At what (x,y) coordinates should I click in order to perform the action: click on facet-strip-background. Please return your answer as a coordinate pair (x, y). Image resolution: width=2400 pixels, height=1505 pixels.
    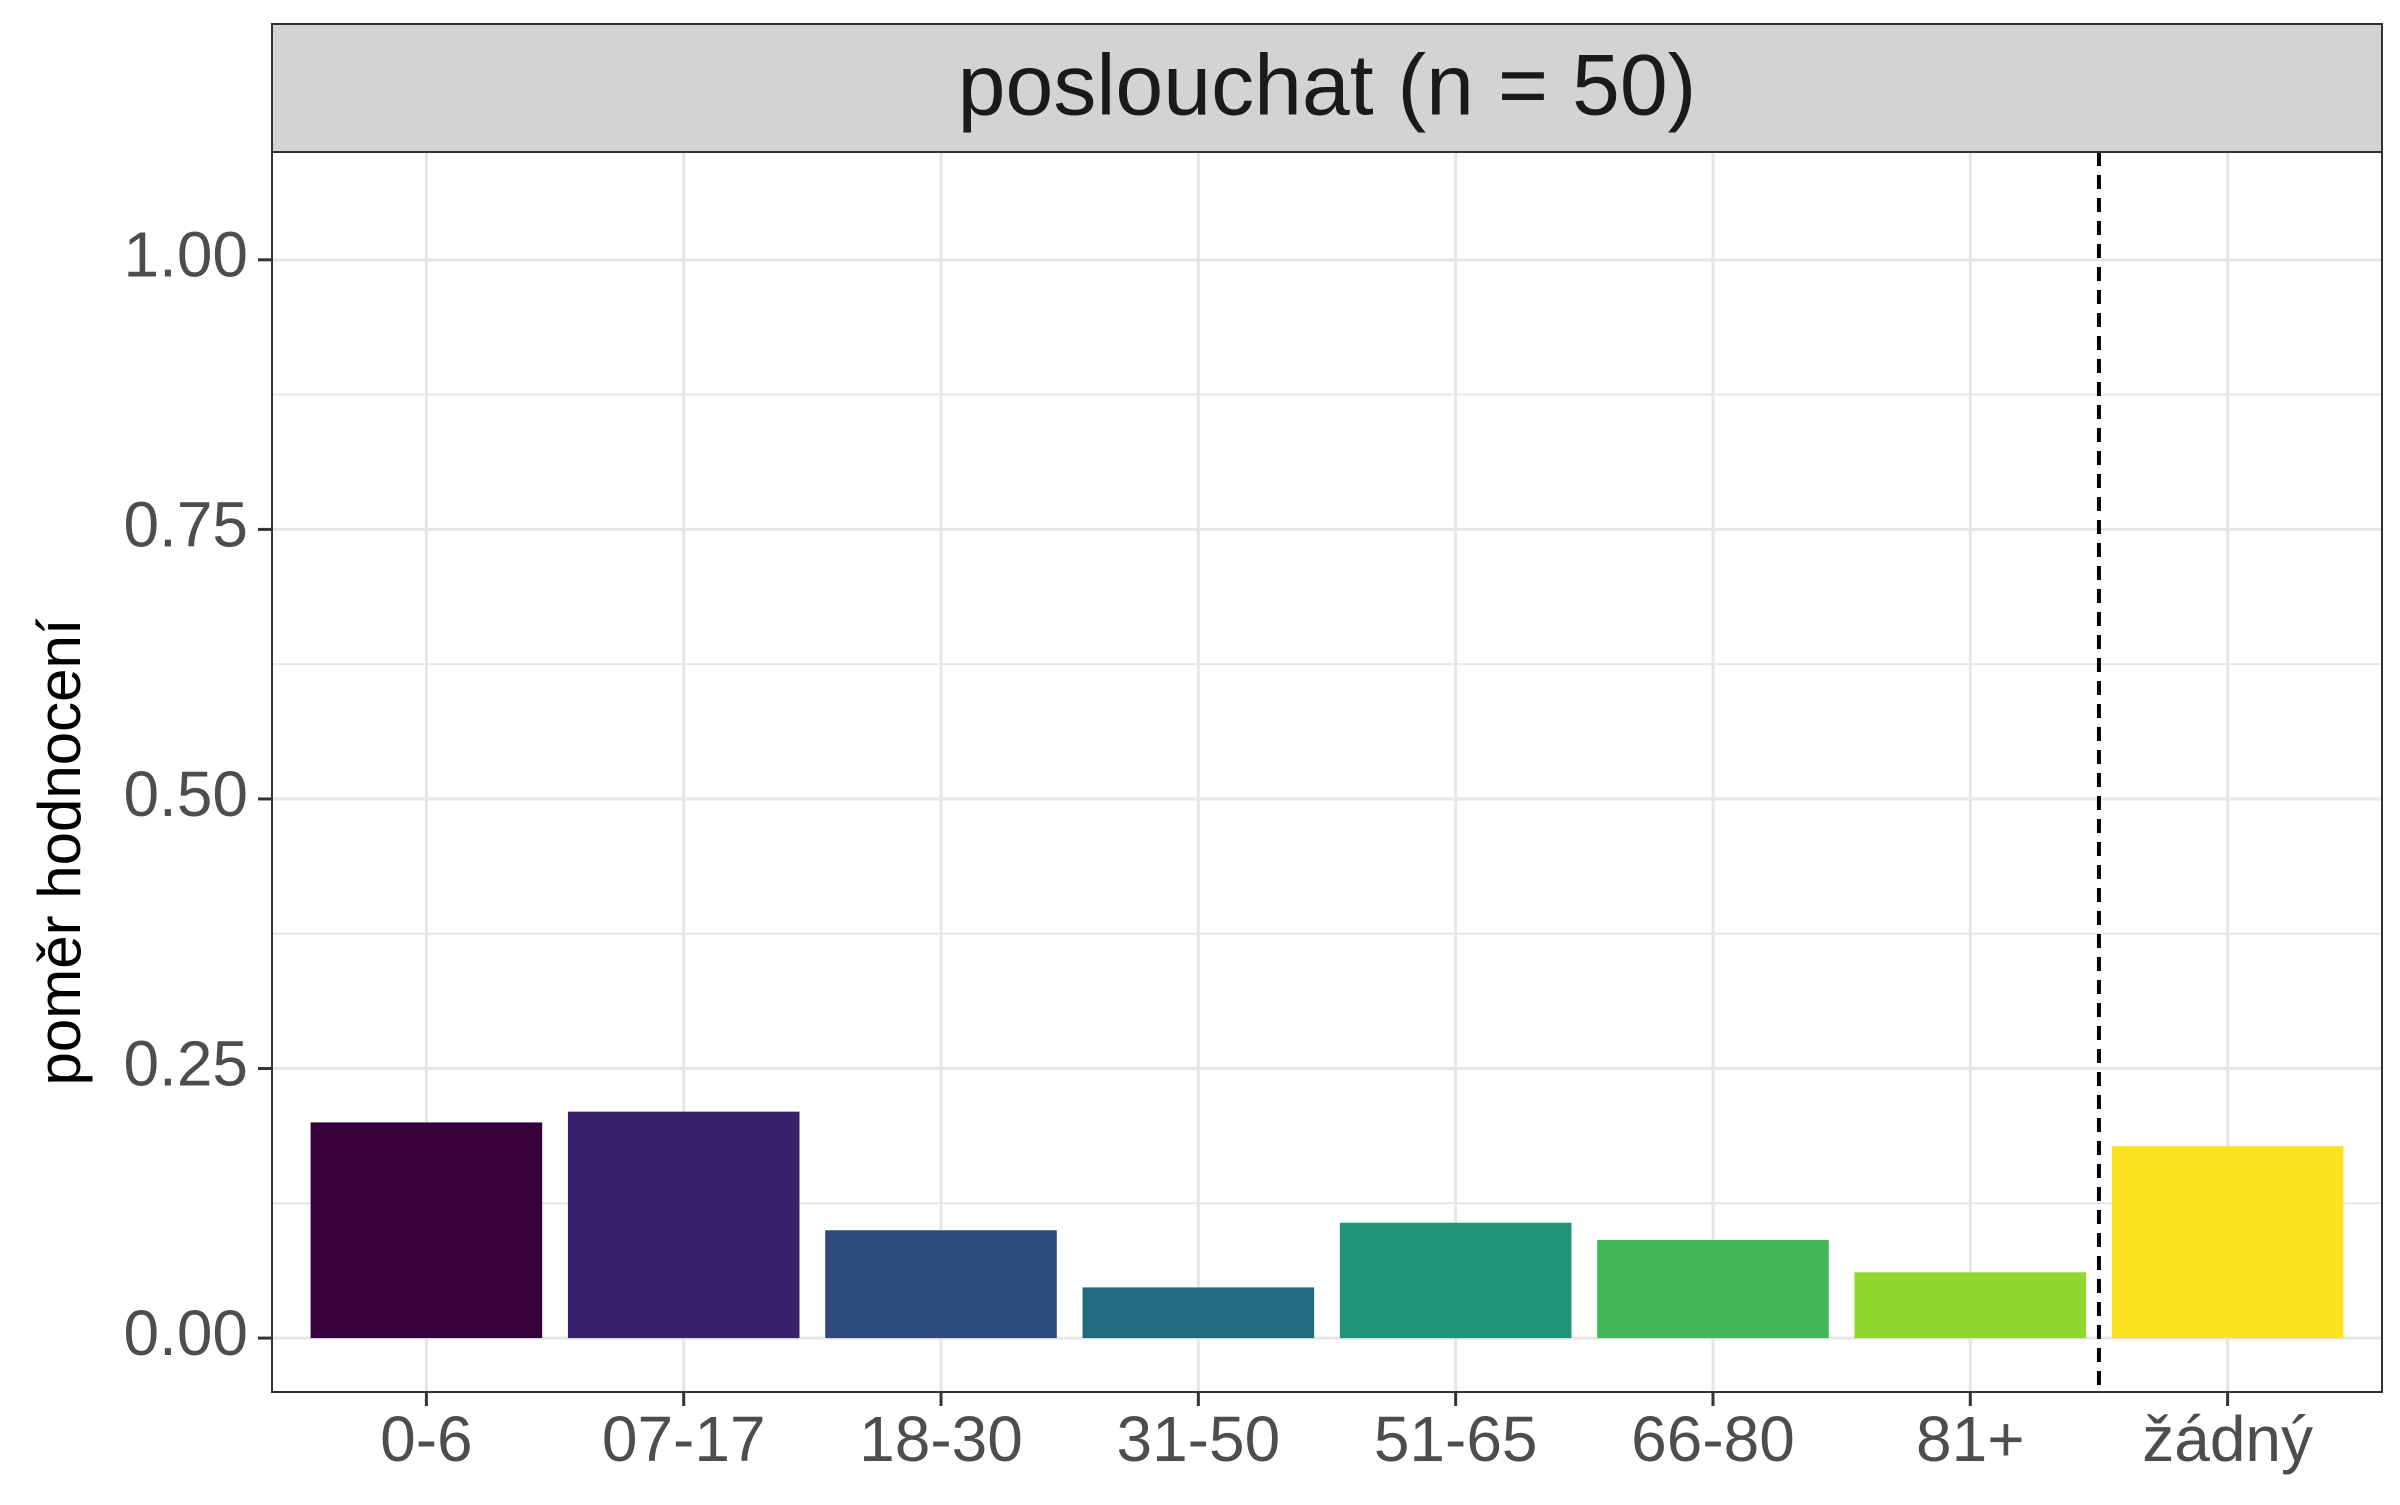
    Looking at the image, I should click on (1327, 88).